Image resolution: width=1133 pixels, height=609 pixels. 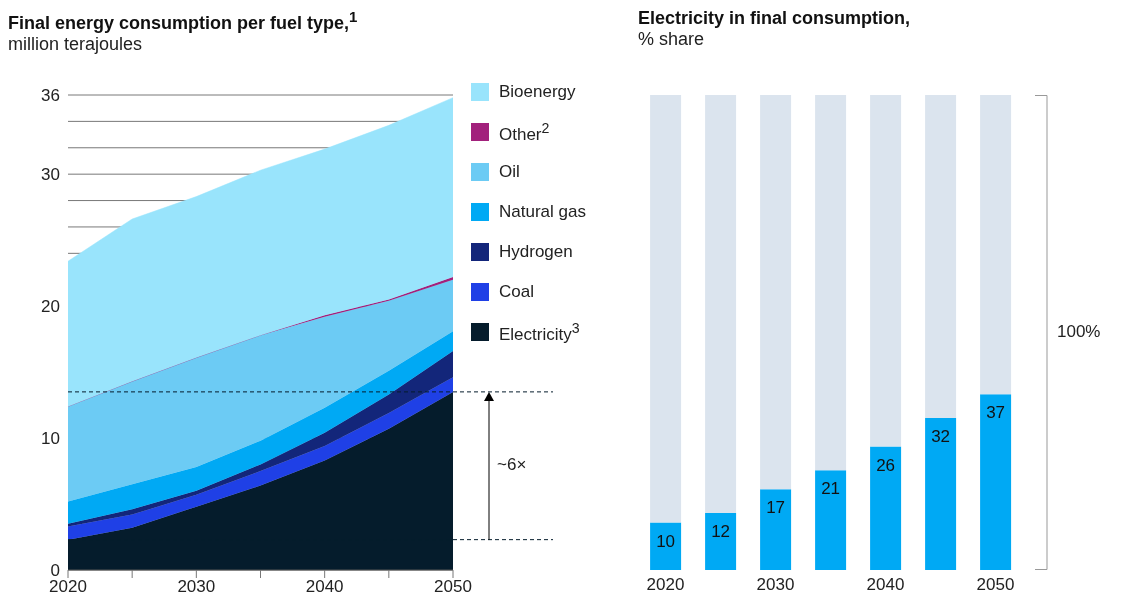 What do you see at coordinates (537, 92) in the screenshot?
I see `legend-label: Bioenergy` at bounding box center [537, 92].